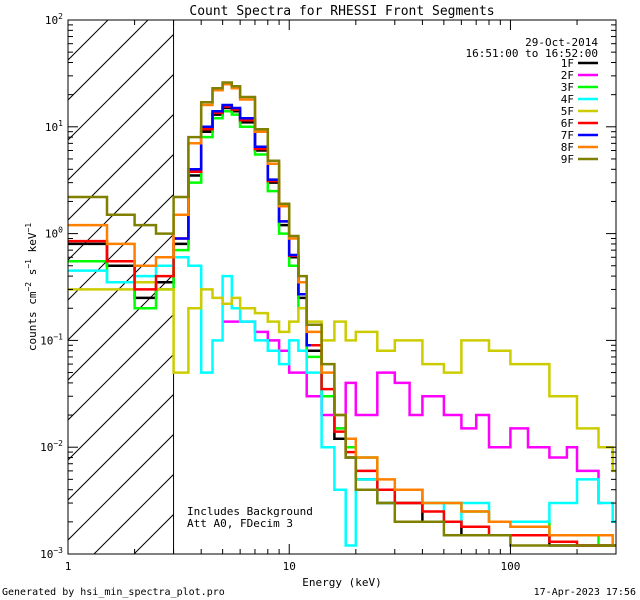  What do you see at coordinates (51, 446) in the screenshot?
I see `y-tick-label: 10⁻²` at bounding box center [51, 446].